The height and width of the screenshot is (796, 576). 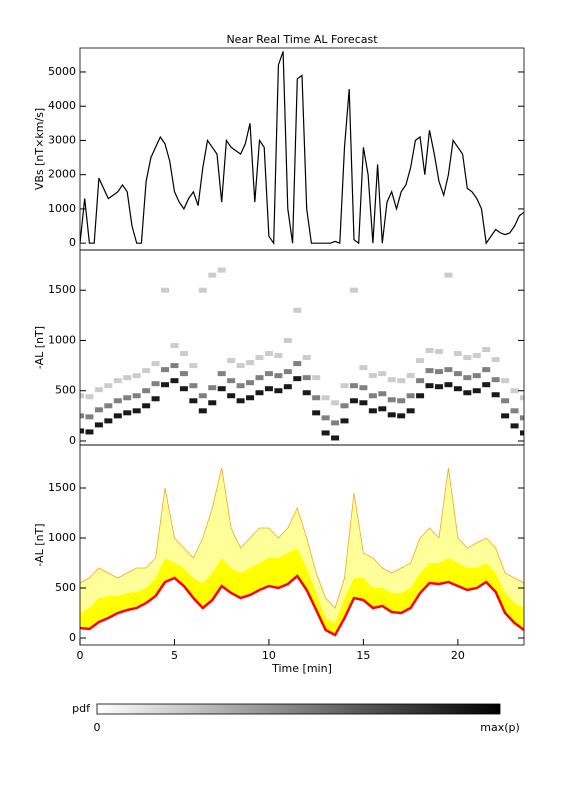 I want to click on x-tick-label: 10, so click(x=269, y=655).